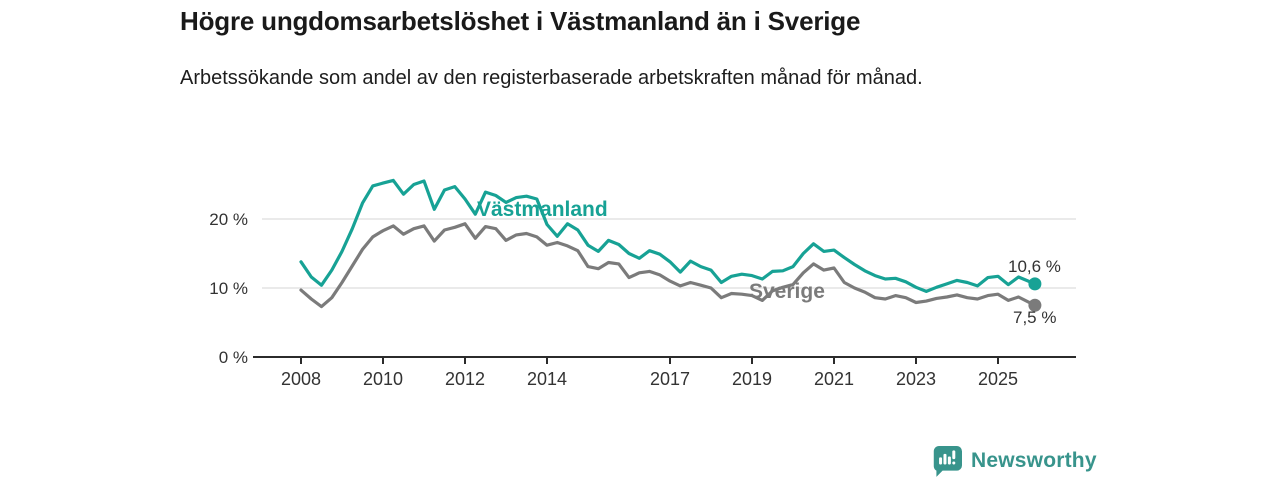 The image size is (1280, 480). What do you see at coordinates (542, 209) in the screenshot?
I see `series-label-vastmanland: Västmanland` at bounding box center [542, 209].